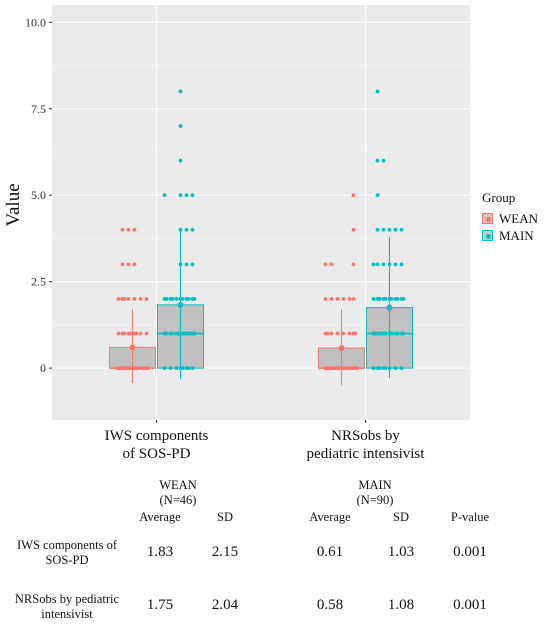 This screenshot has height=626, width=550. I want to click on legend-key-main, so click(487, 235).